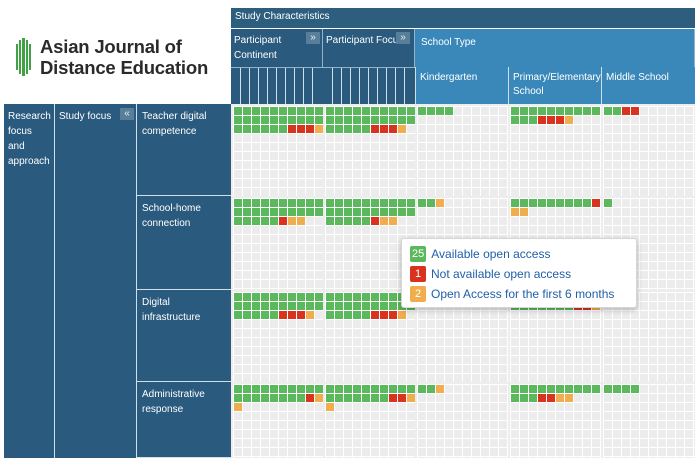 Image resolution: width=695 pixels, height=458 pixels. What do you see at coordinates (96, 281) in the screenshot?
I see `study-focus-column: Study focus «` at bounding box center [96, 281].